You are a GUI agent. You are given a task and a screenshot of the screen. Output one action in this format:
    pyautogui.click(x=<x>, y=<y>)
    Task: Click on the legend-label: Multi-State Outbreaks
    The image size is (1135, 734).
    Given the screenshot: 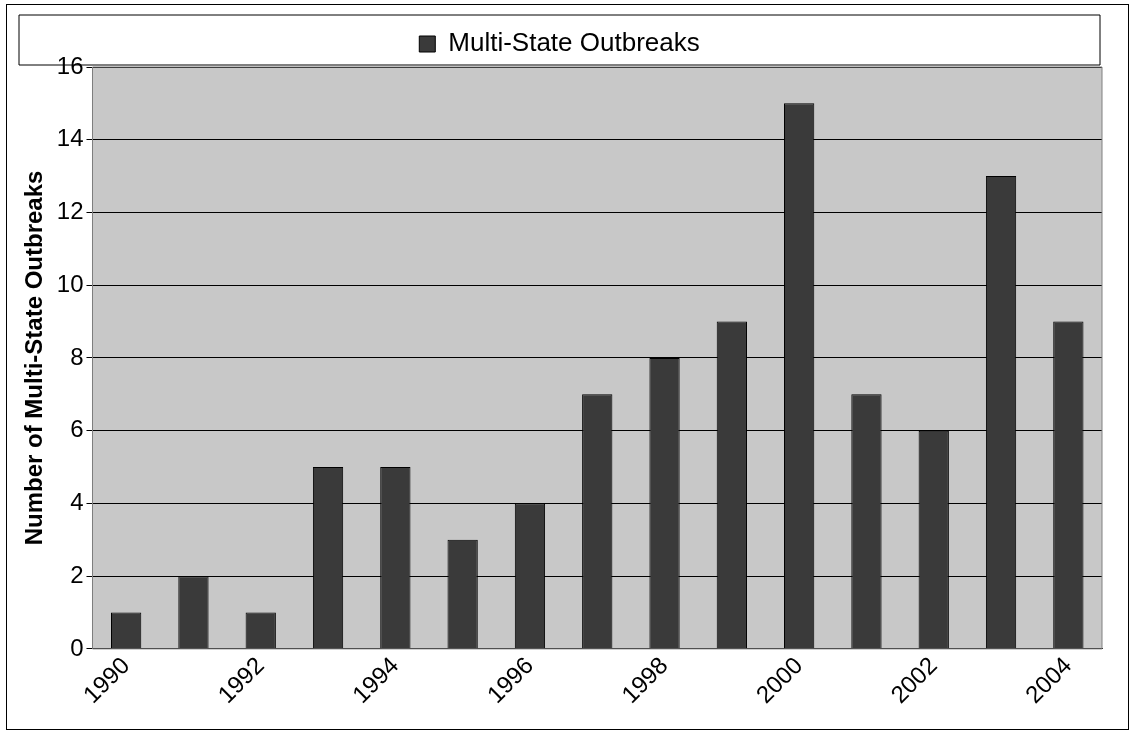 What is the action you would take?
    pyautogui.click(x=574, y=42)
    